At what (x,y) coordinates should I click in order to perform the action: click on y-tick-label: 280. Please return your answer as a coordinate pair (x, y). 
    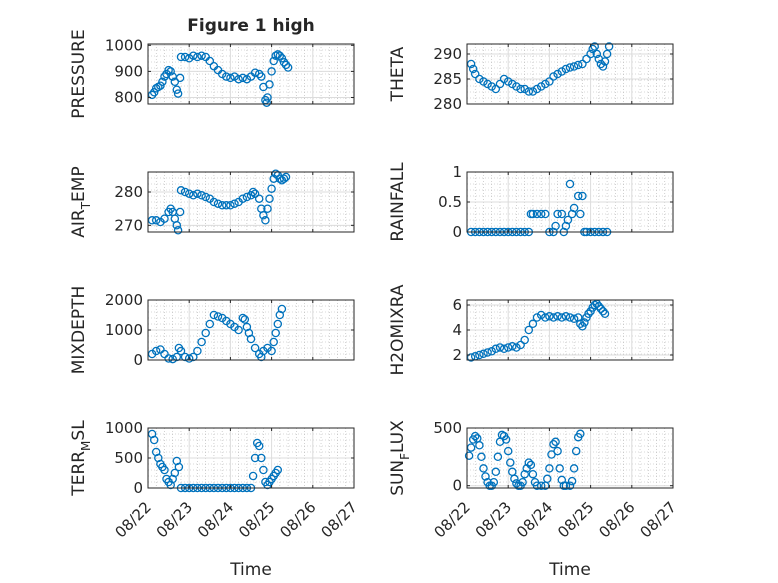
    Looking at the image, I should click on (128, 192).